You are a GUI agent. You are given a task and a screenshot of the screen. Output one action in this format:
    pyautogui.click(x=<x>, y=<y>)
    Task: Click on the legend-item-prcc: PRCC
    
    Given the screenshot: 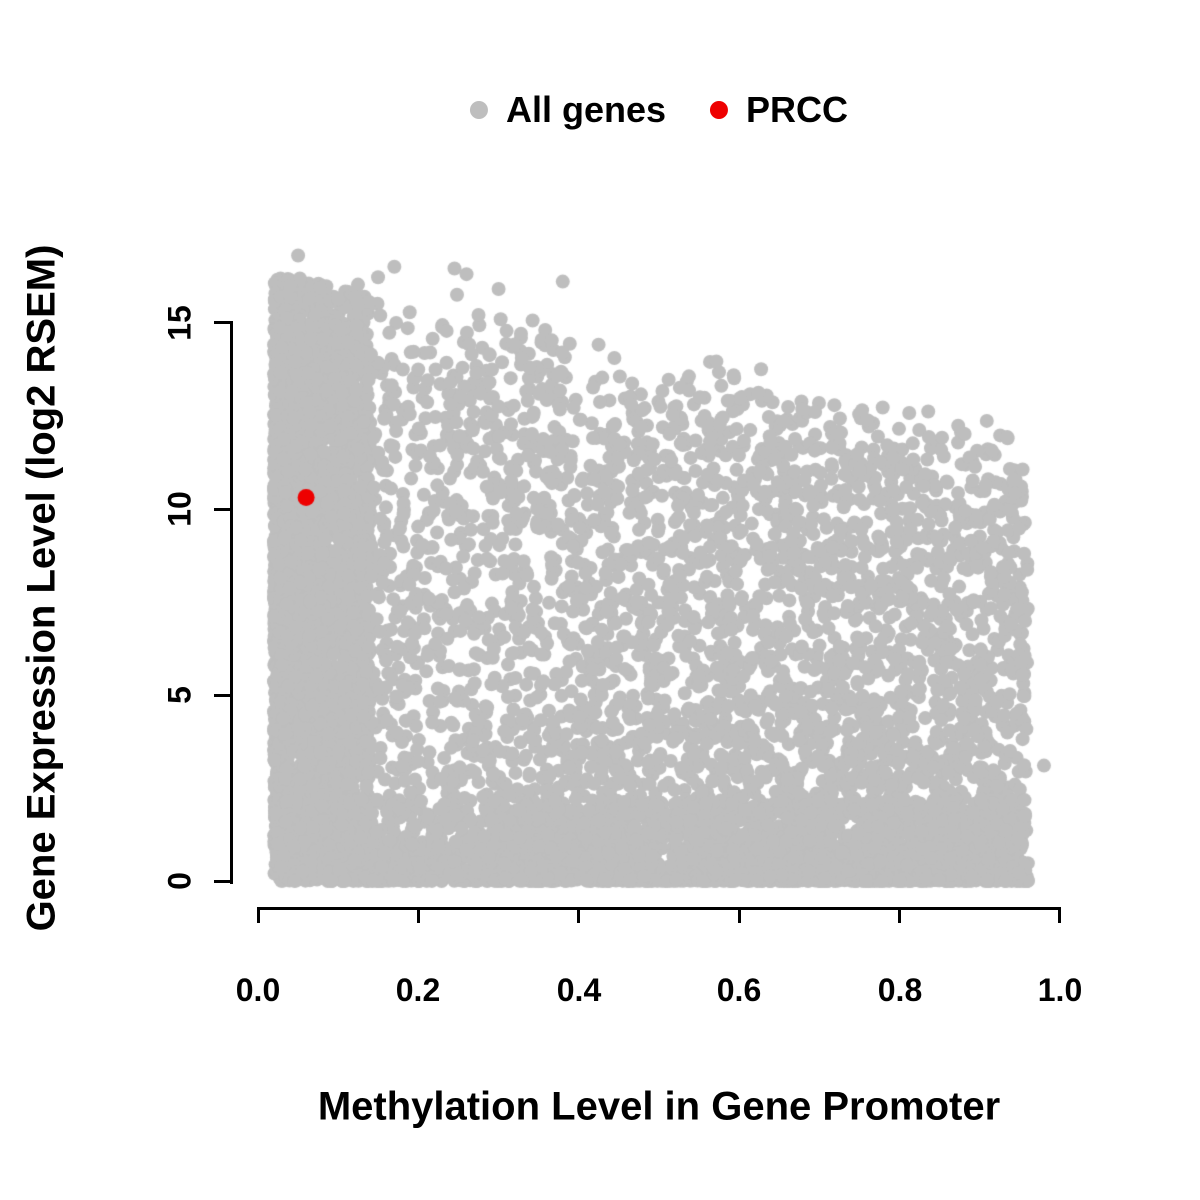 What is the action you would take?
    pyautogui.click(x=779, y=110)
    